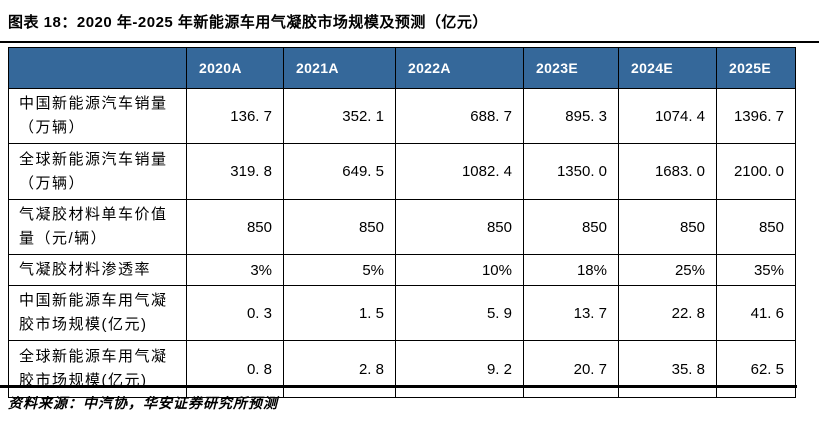 This screenshot has width=820, height=432. Describe the element at coordinates (756, 270) in the screenshot. I see `table-cell: 35%` at that location.